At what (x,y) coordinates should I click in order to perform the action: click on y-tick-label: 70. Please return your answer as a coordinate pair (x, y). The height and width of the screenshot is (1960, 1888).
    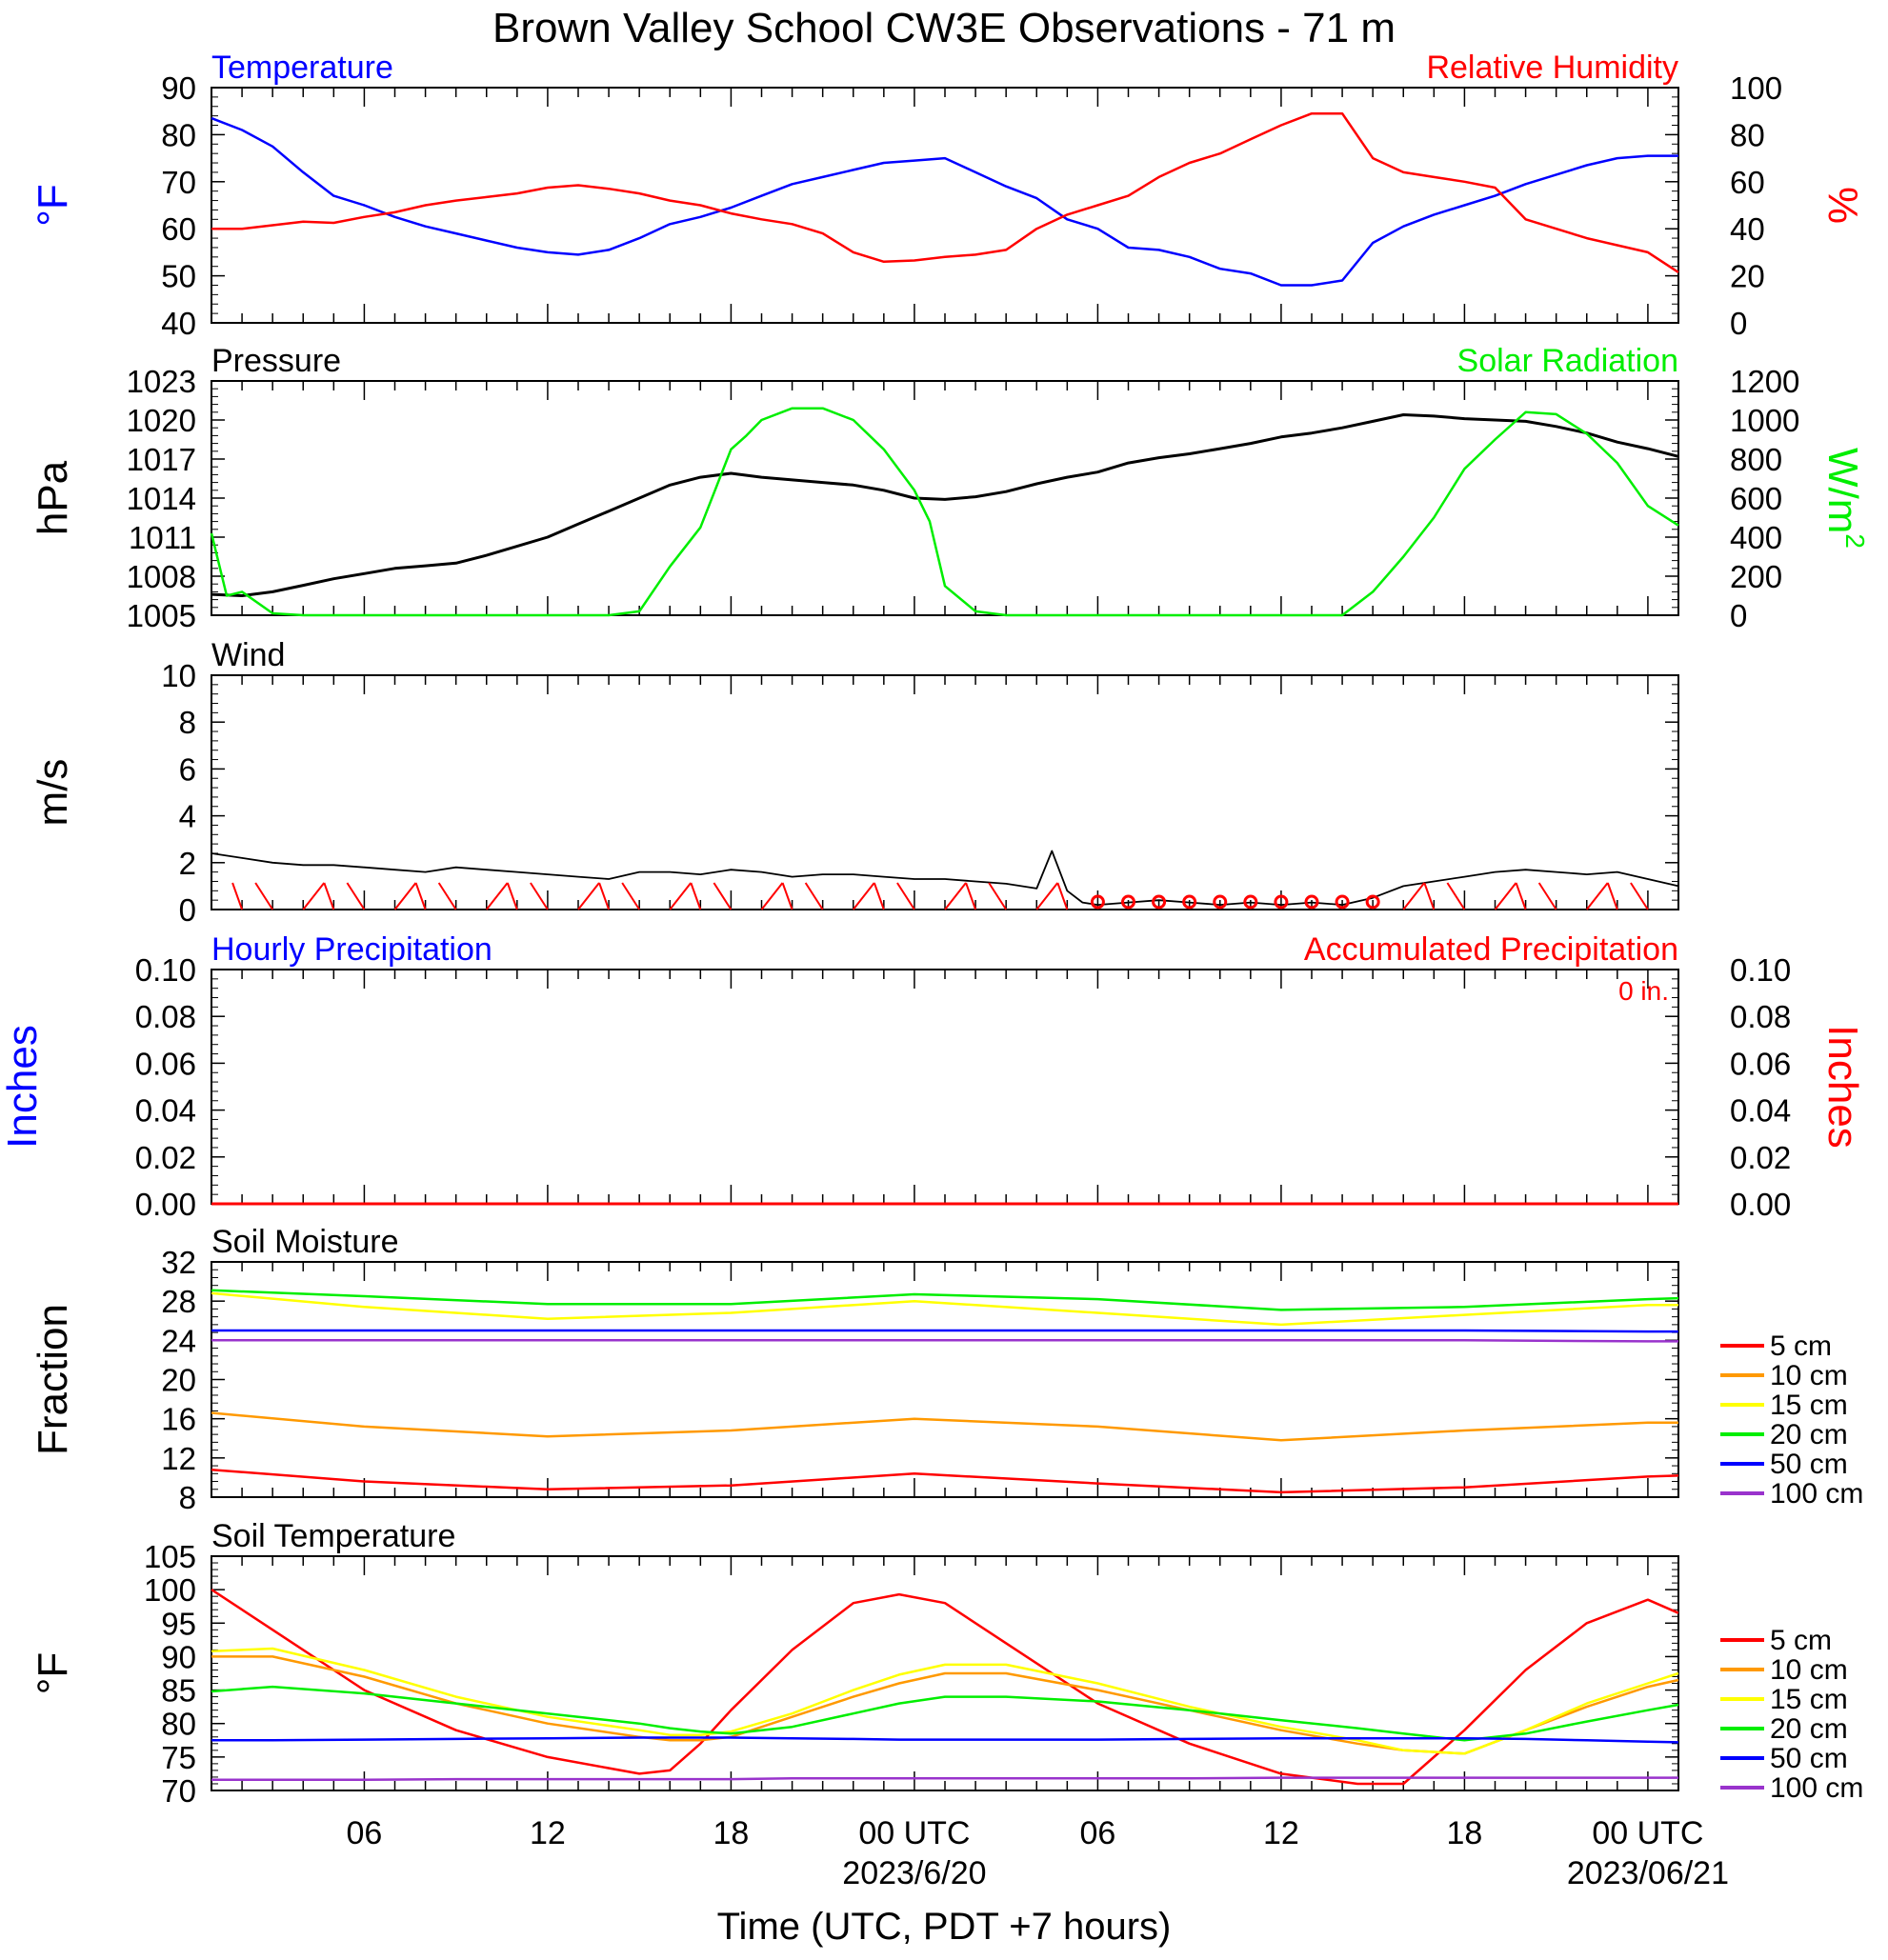
    Looking at the image, I should click on (178, 1791).